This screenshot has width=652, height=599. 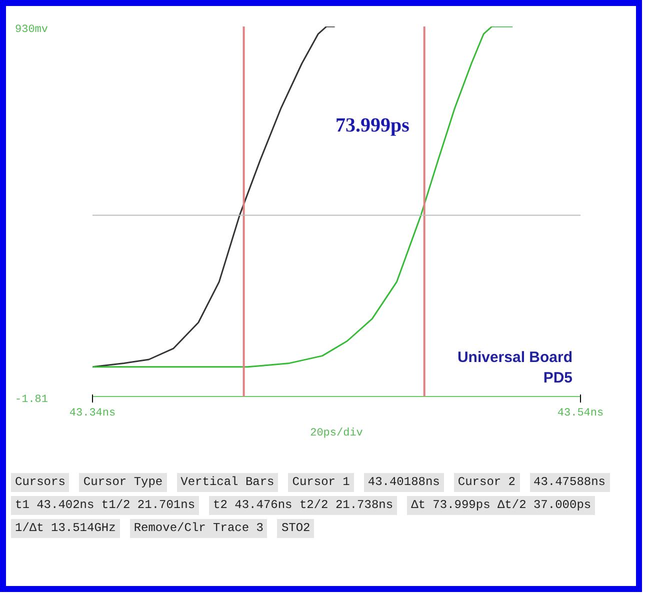 I want to click on text: t1 43.402ns t1/2 21.701ns, so click(x=105, y=506).